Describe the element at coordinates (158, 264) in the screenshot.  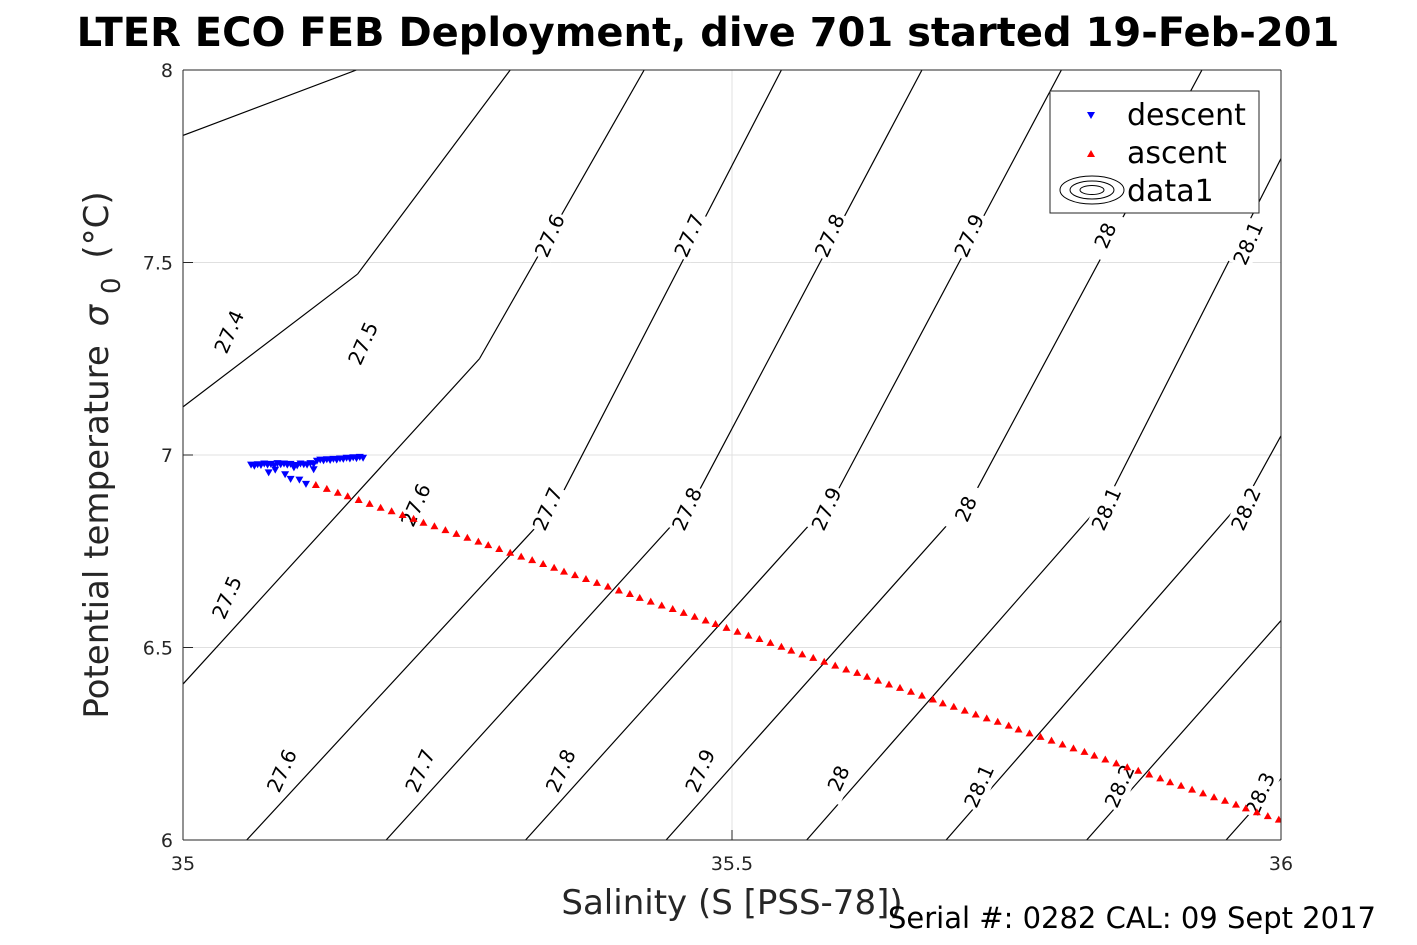
I see `y-tick-label: 7.5` at that location.